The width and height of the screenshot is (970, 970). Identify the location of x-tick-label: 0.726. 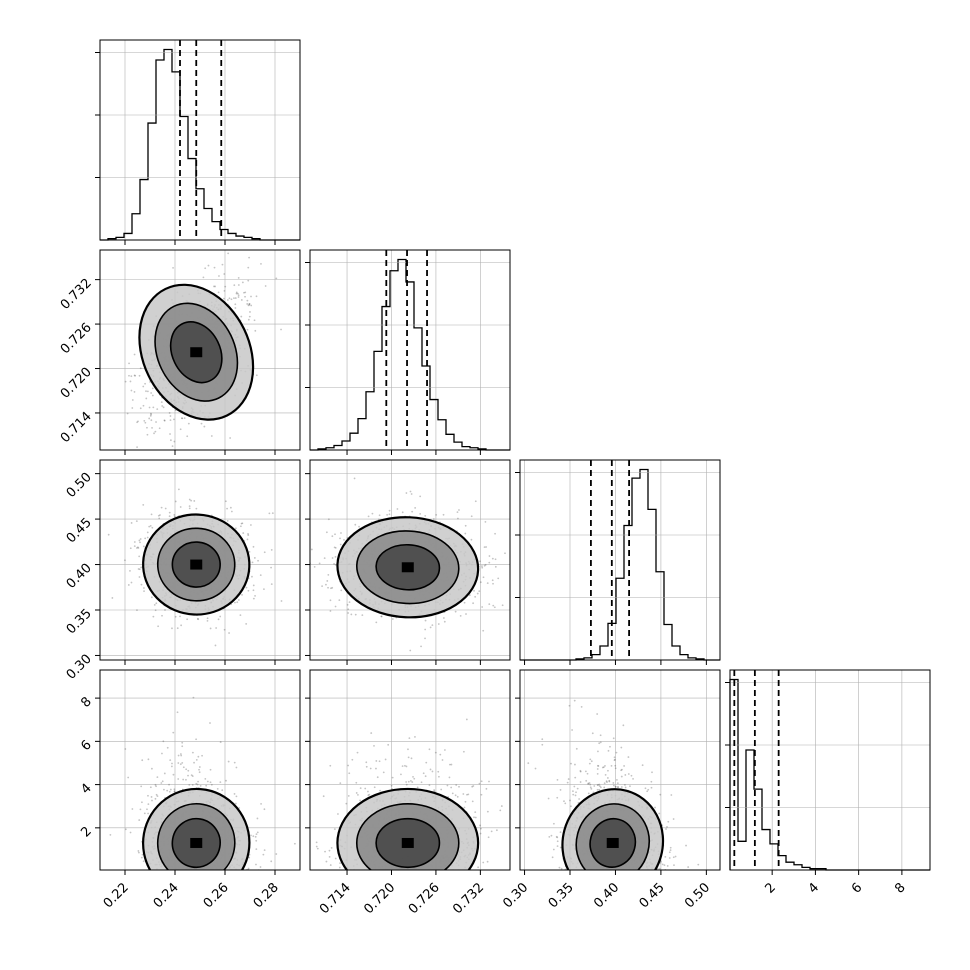
(424, 898).